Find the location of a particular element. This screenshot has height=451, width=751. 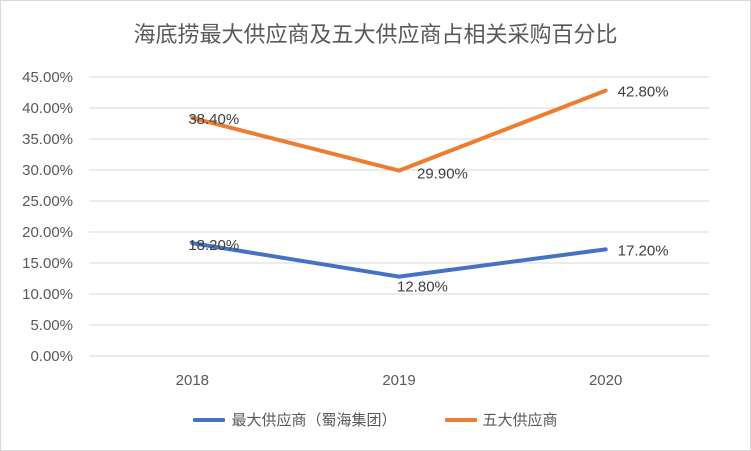

x-tick-label: 2020 is located at coordinates (605, 380).